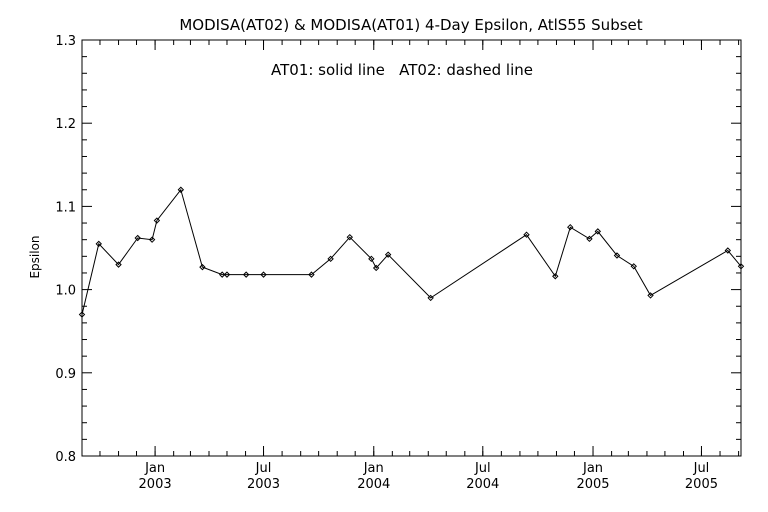 The height and width of the screenshot is (512, 768). I want to click on y-tick-label: 1.2, so click(65, 124).